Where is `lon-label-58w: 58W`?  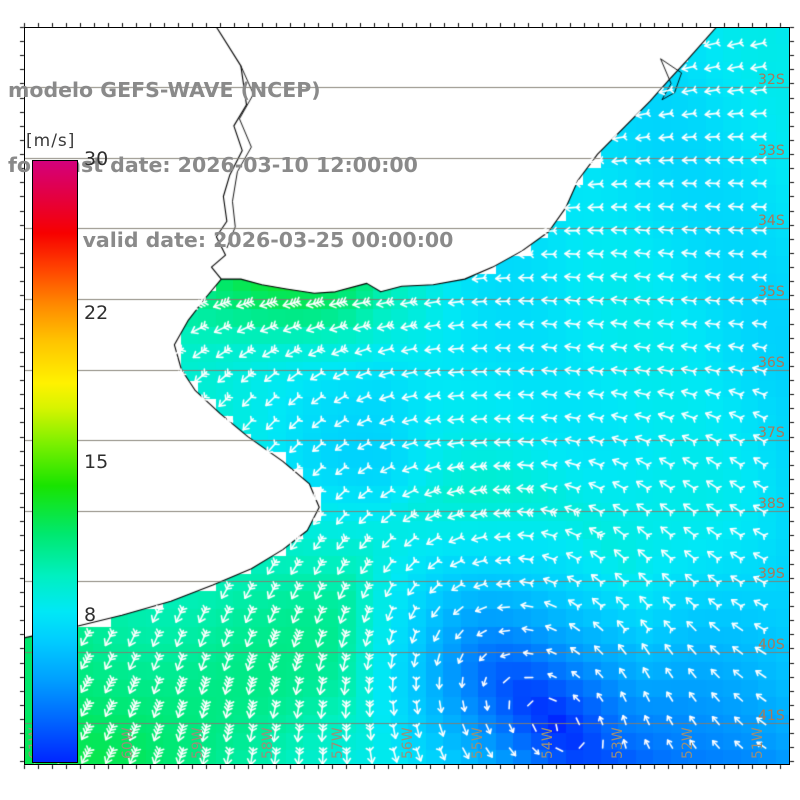 lon-label-58w: 58W is located at coordinates (267, 743).